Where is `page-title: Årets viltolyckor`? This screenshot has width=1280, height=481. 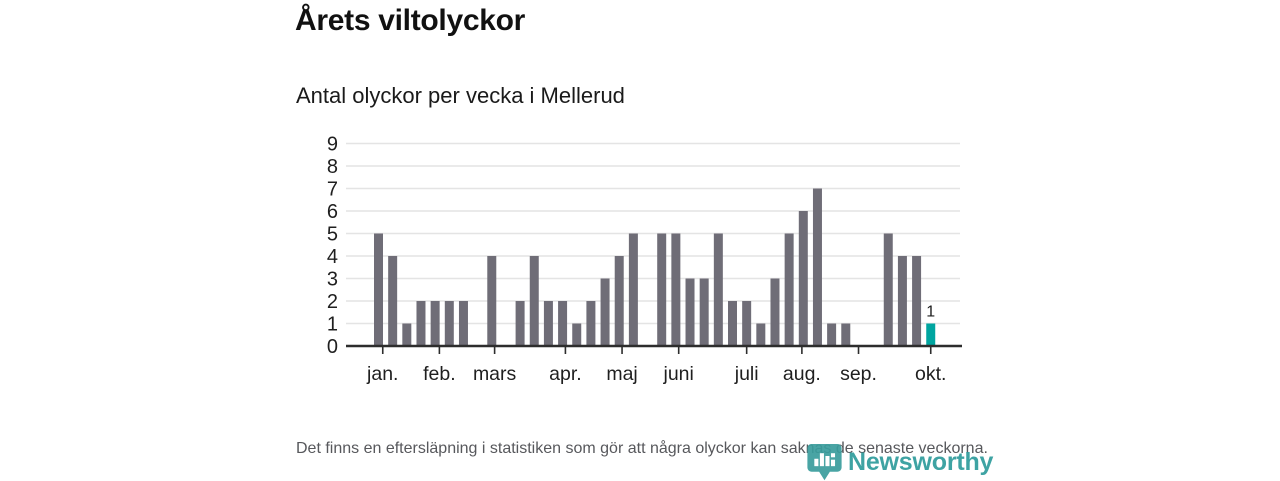
page-title: Årets viltolyckor is located at coordinates (410, 20).